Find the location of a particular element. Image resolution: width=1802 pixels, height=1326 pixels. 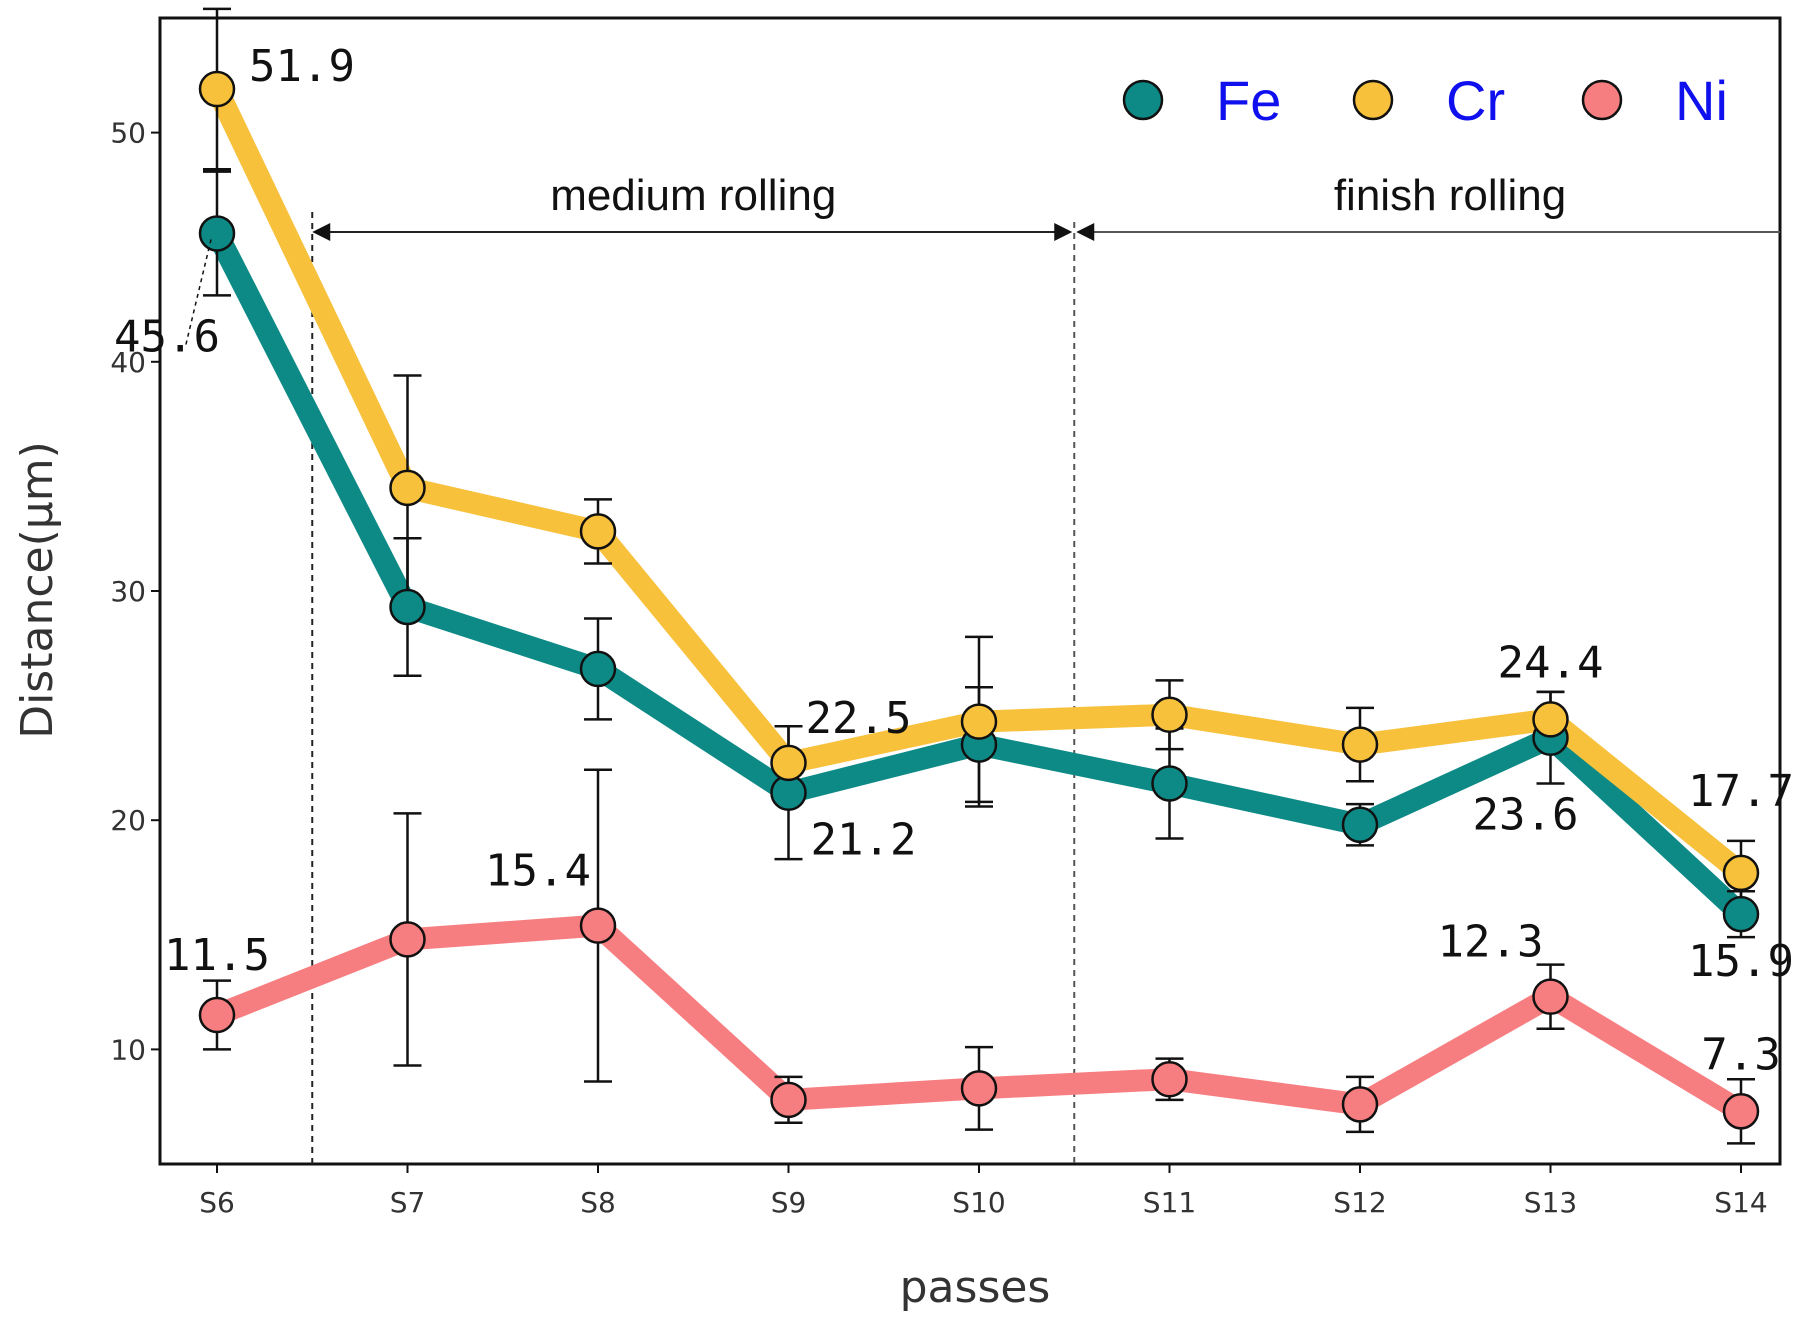

data-label-cr-s14: 17.7 is located at coordinates (1741, 791).